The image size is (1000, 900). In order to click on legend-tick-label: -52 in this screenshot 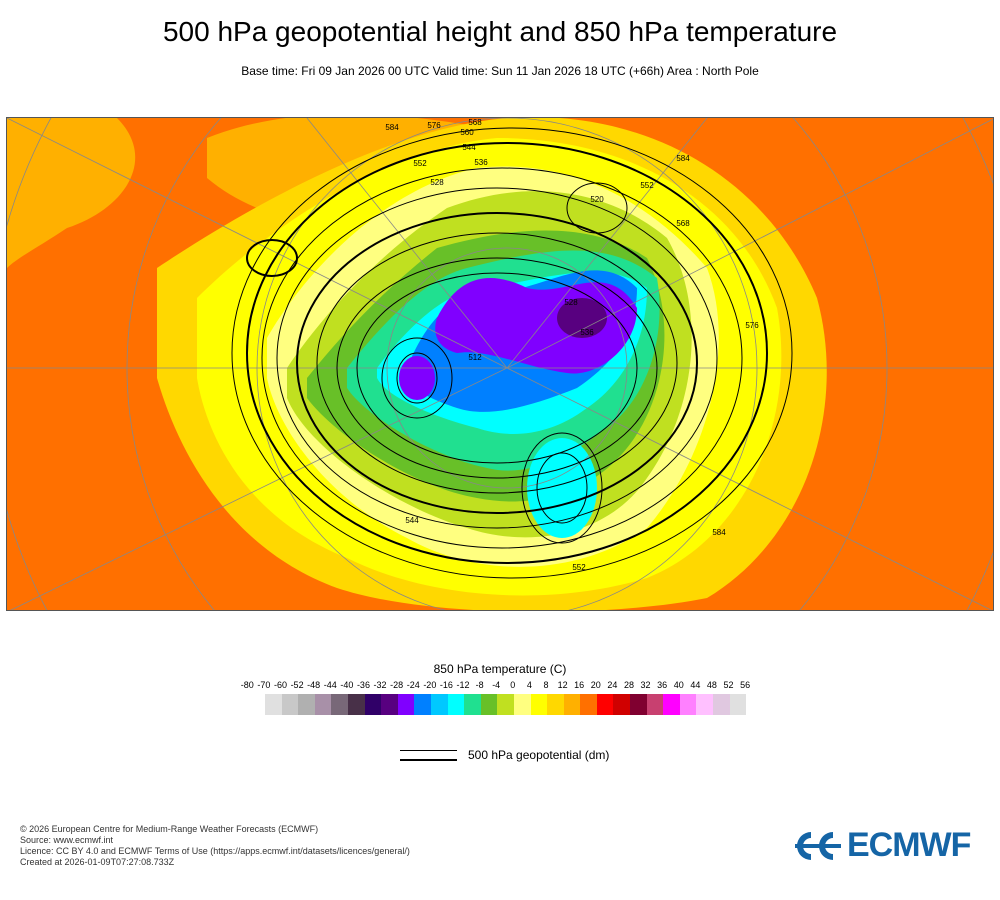, I will do `click(297, 685)`.